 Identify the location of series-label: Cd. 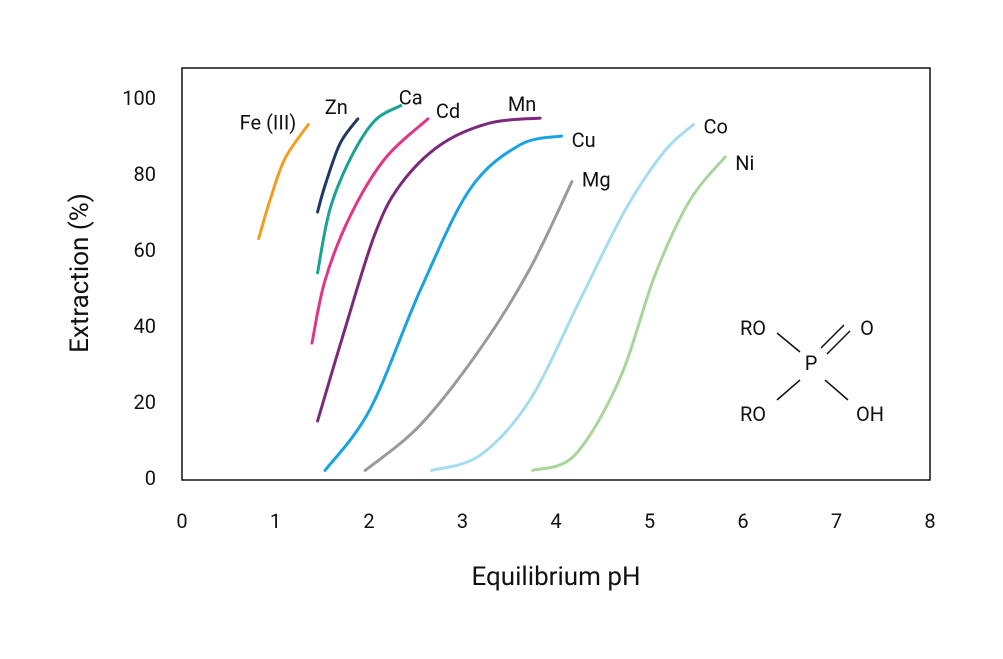
(448, 111).